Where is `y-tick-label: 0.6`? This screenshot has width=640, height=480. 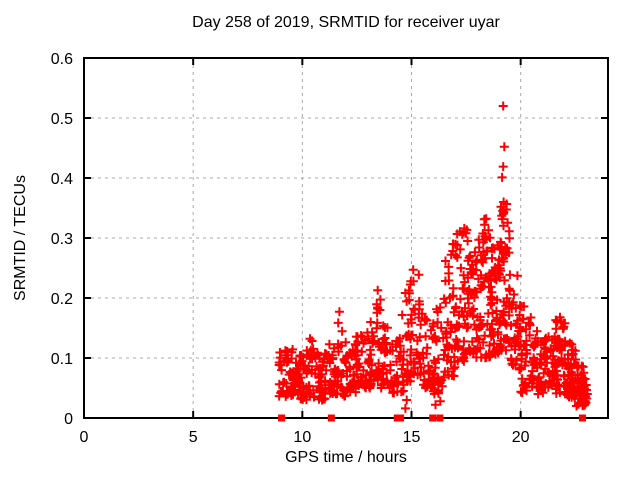 y-tick-label: 0.6 is located at coordinates (62, 59).